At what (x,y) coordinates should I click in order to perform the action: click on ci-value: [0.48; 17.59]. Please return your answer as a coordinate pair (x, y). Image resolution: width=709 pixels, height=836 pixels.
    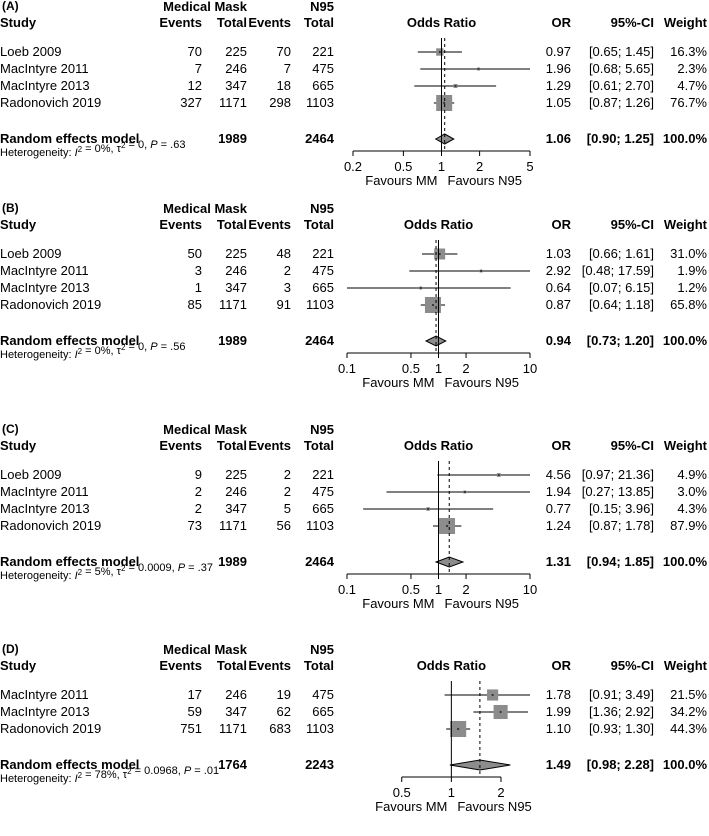
    Looking at the image, I should click on (618, 270).